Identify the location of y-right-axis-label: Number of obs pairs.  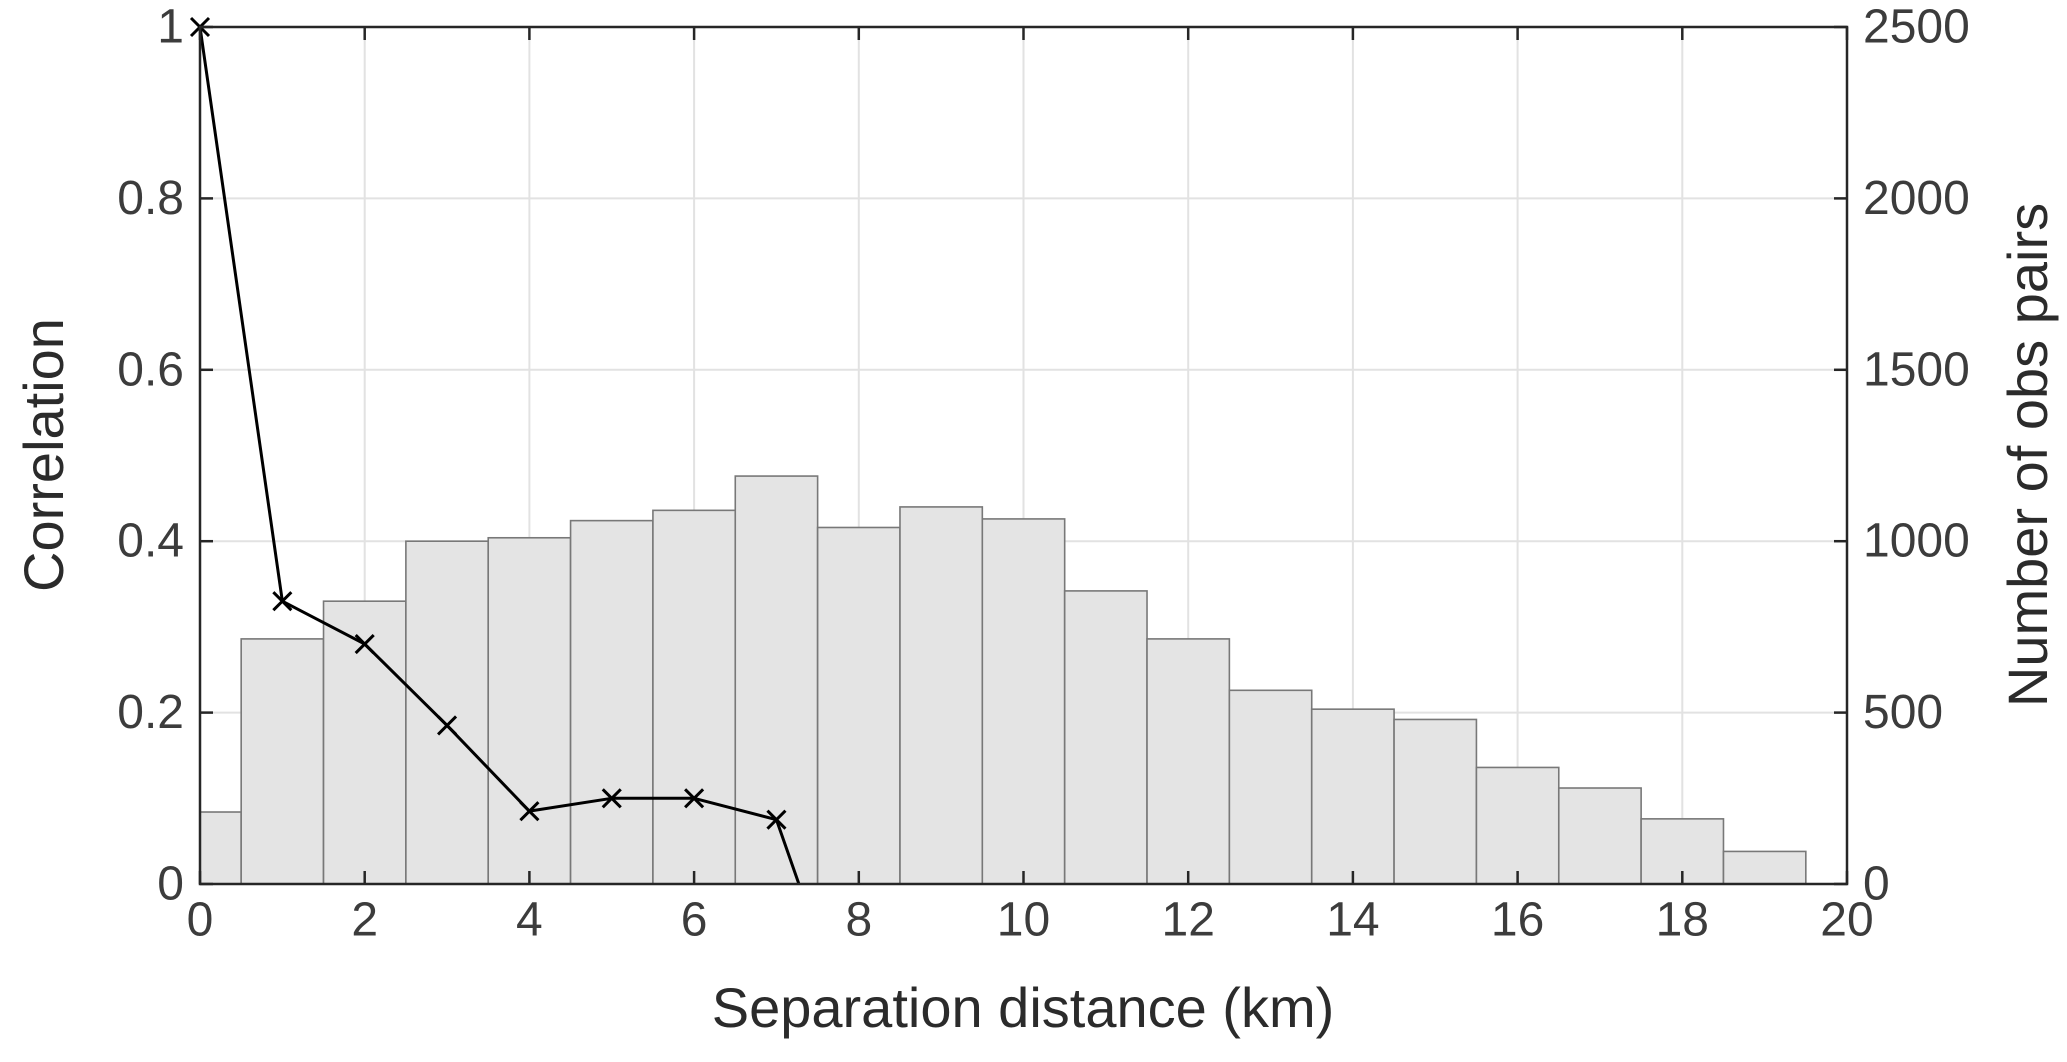
(2027, 455).